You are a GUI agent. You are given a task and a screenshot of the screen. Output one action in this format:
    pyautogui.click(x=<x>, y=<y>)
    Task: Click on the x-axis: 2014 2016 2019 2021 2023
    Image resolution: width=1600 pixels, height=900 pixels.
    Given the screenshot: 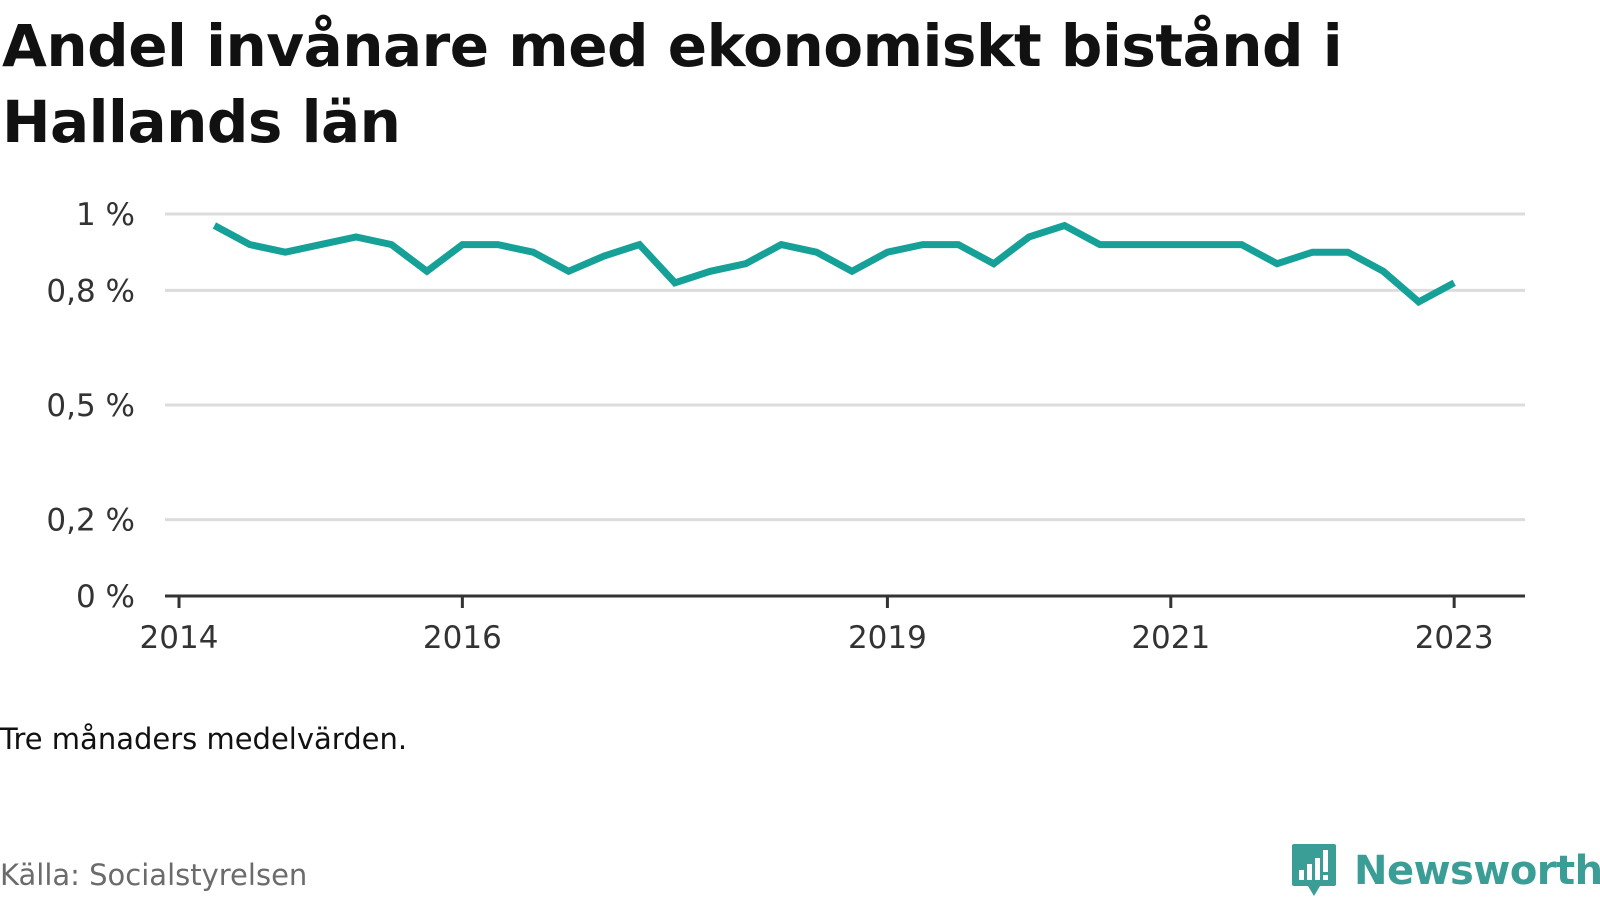 What is the action you would take?
    pyautogui.click(x=832, y=625)
    